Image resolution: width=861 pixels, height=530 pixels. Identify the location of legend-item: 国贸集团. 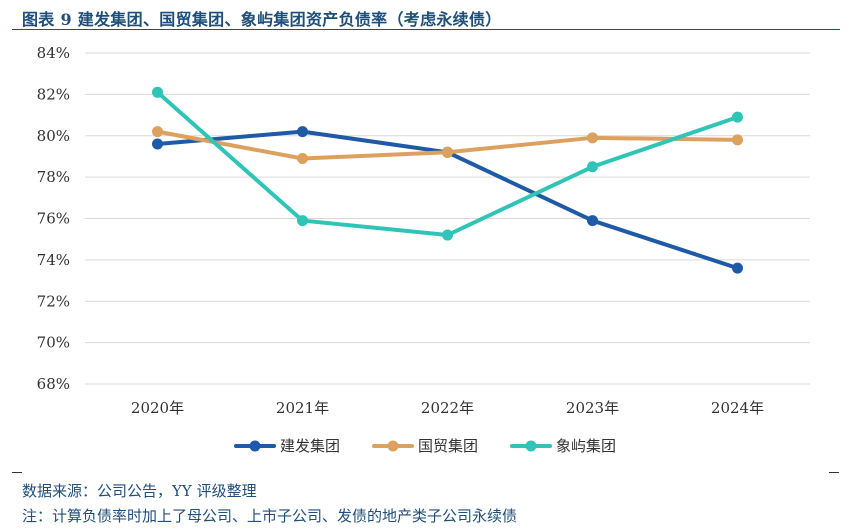
(425, 446).